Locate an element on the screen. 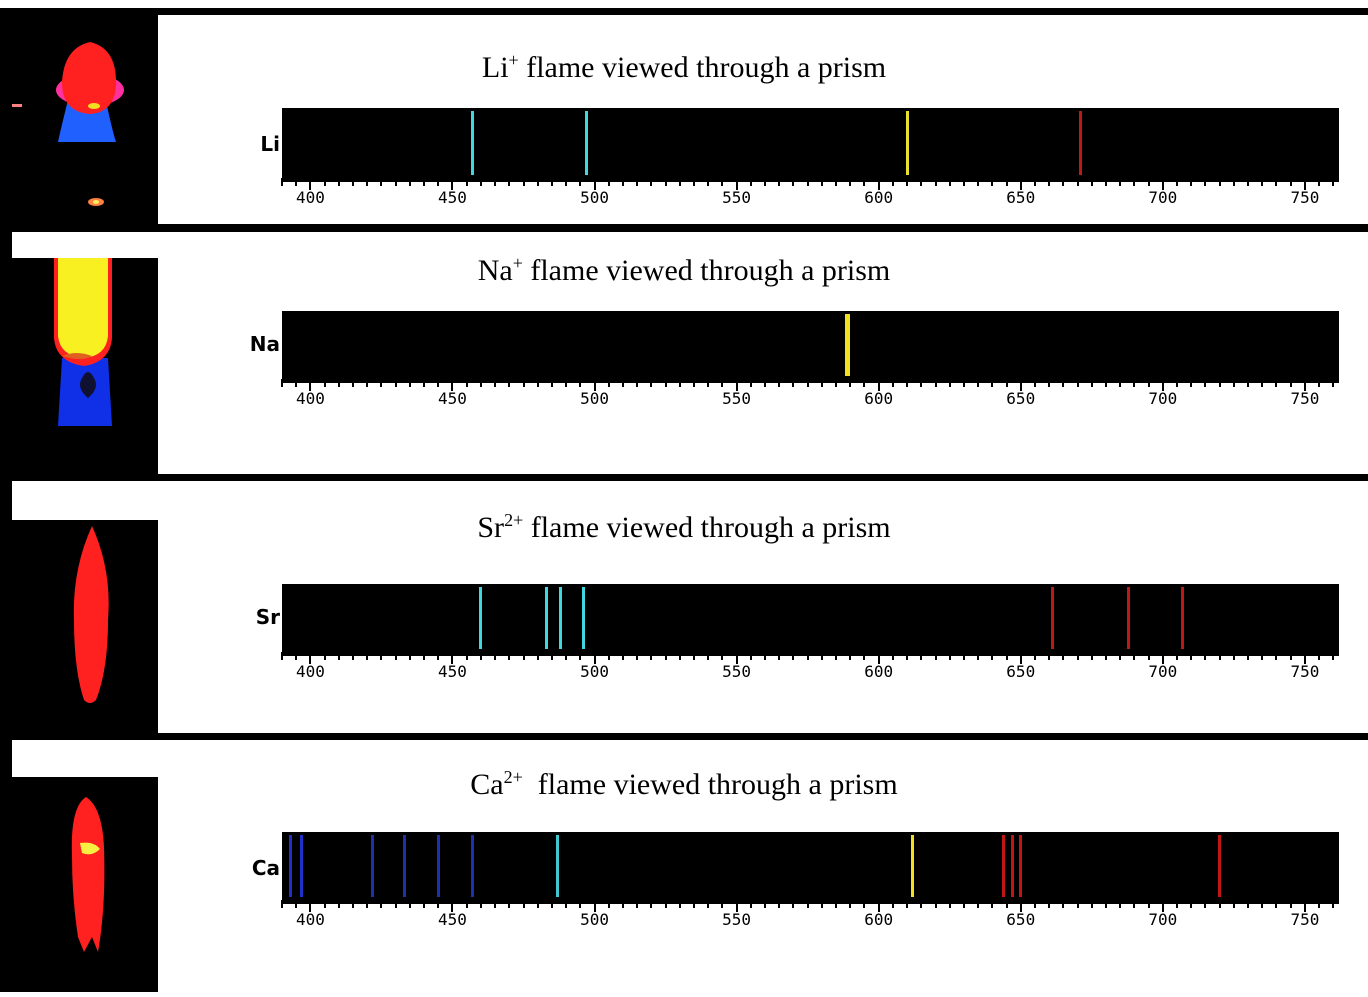 This screenshot has height=997, width=1368. na-flame-image is located at coordinates (85, 366).